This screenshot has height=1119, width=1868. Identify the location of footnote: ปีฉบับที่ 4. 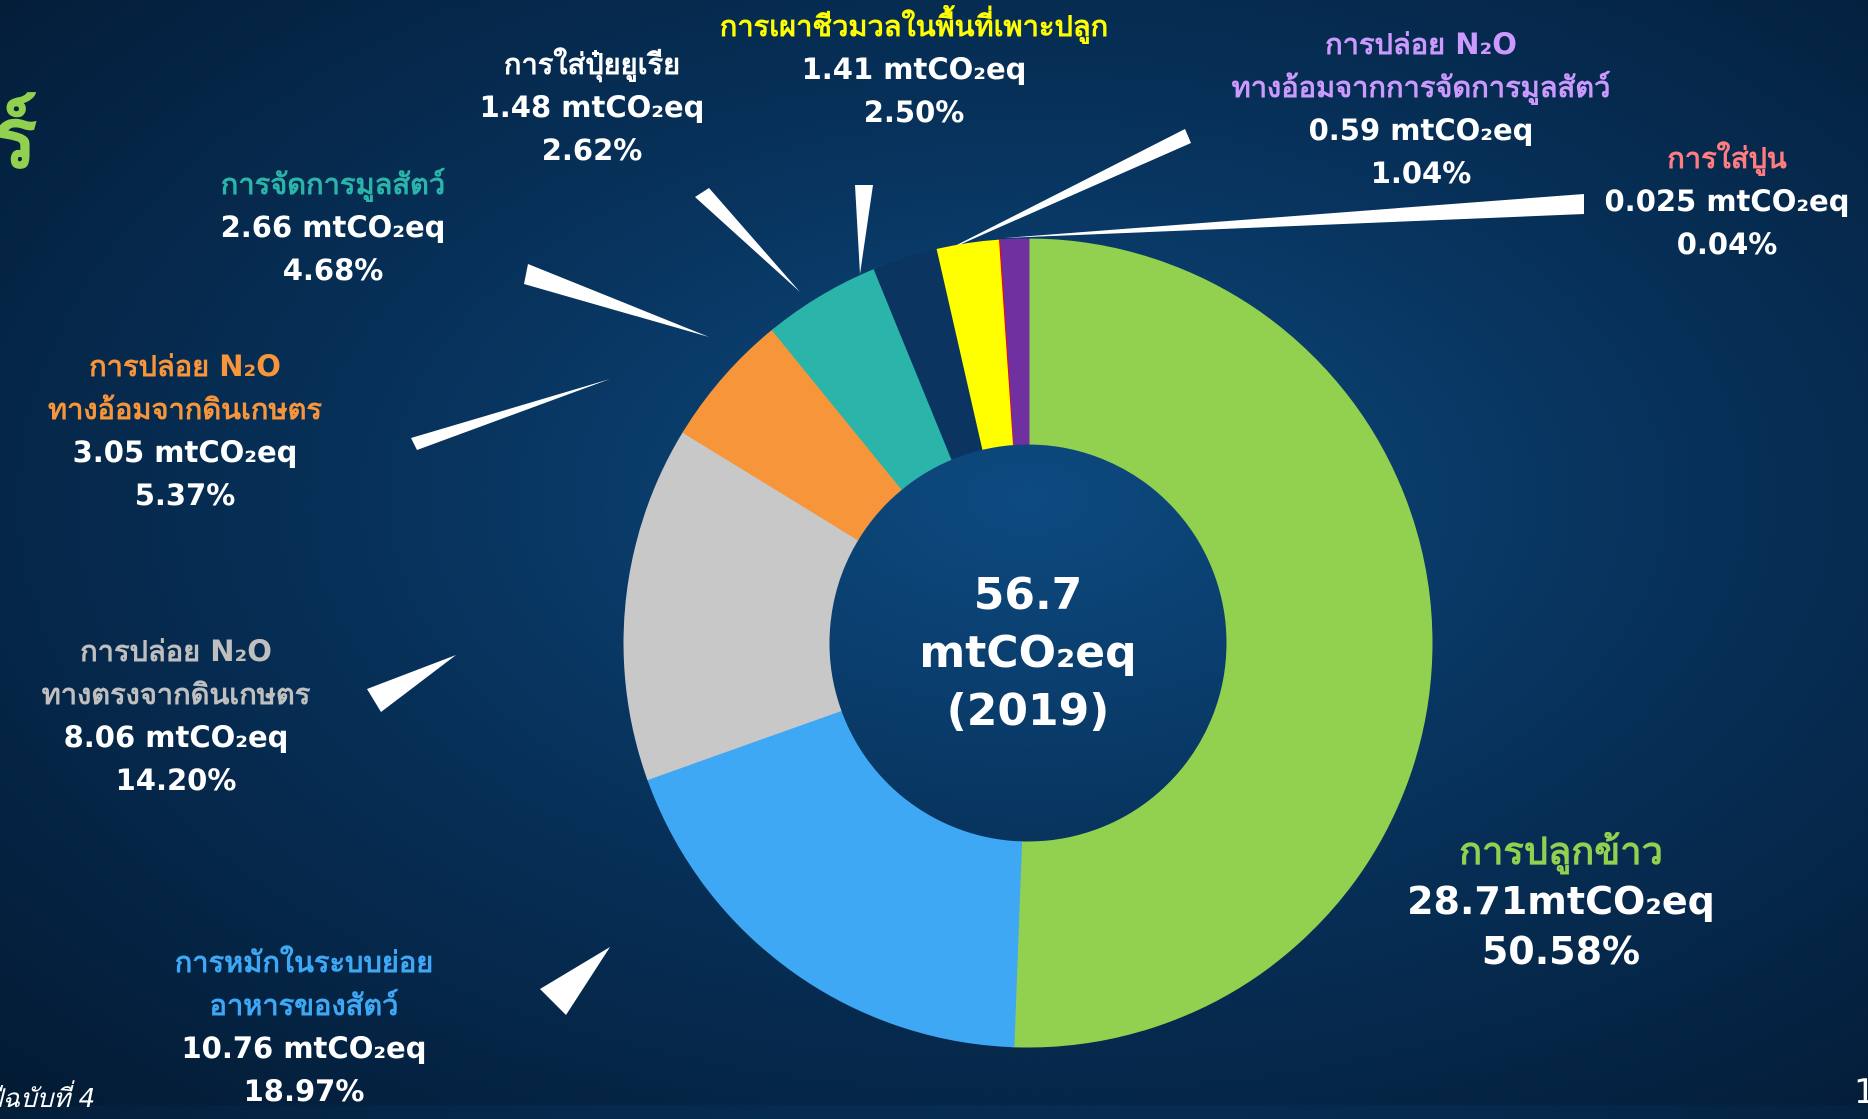
(48, 1099).